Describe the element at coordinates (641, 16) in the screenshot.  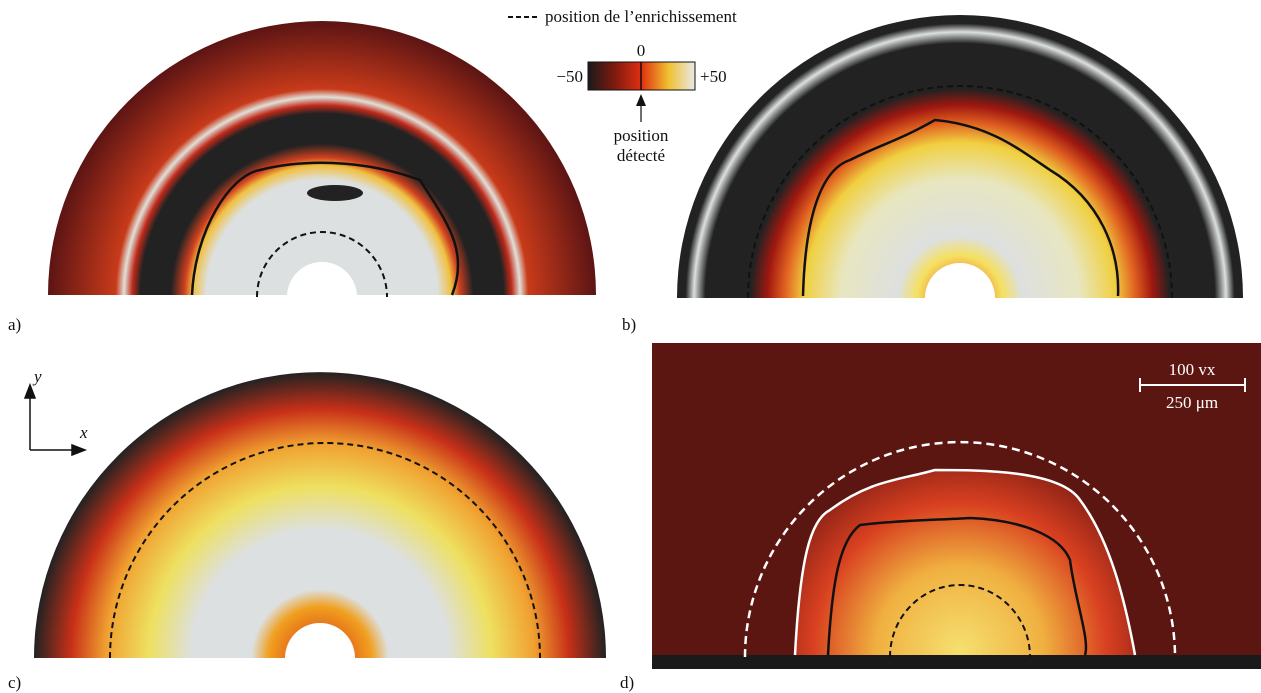
I see `legend-label: position de l’enrichissement` at that location.